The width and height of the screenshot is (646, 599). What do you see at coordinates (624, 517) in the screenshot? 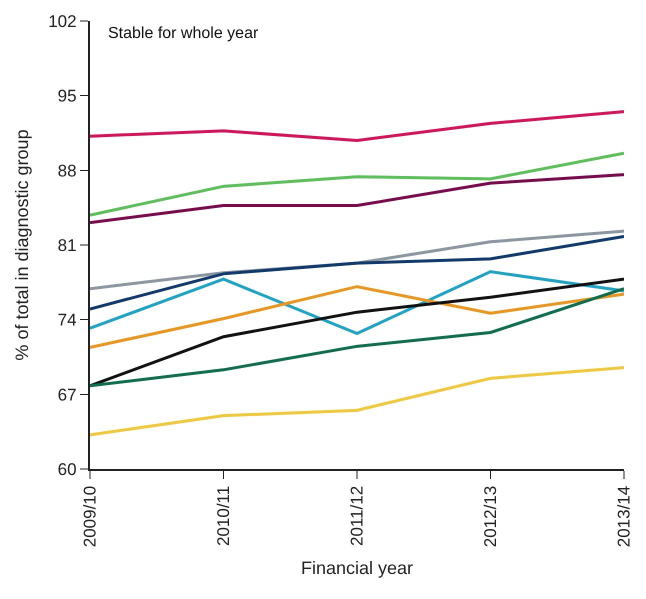
I see `x-tick-label: 2013/14` at bounding box center [624, 517].